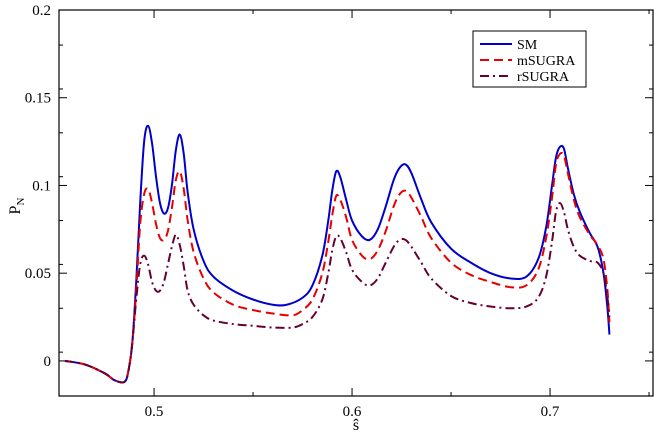 This screenshot has height=436, width=654. What do you see at coordinates (527, 45) in the screenshot?
I see `legend-label-sm: SM` at bounding box center [527, 45].